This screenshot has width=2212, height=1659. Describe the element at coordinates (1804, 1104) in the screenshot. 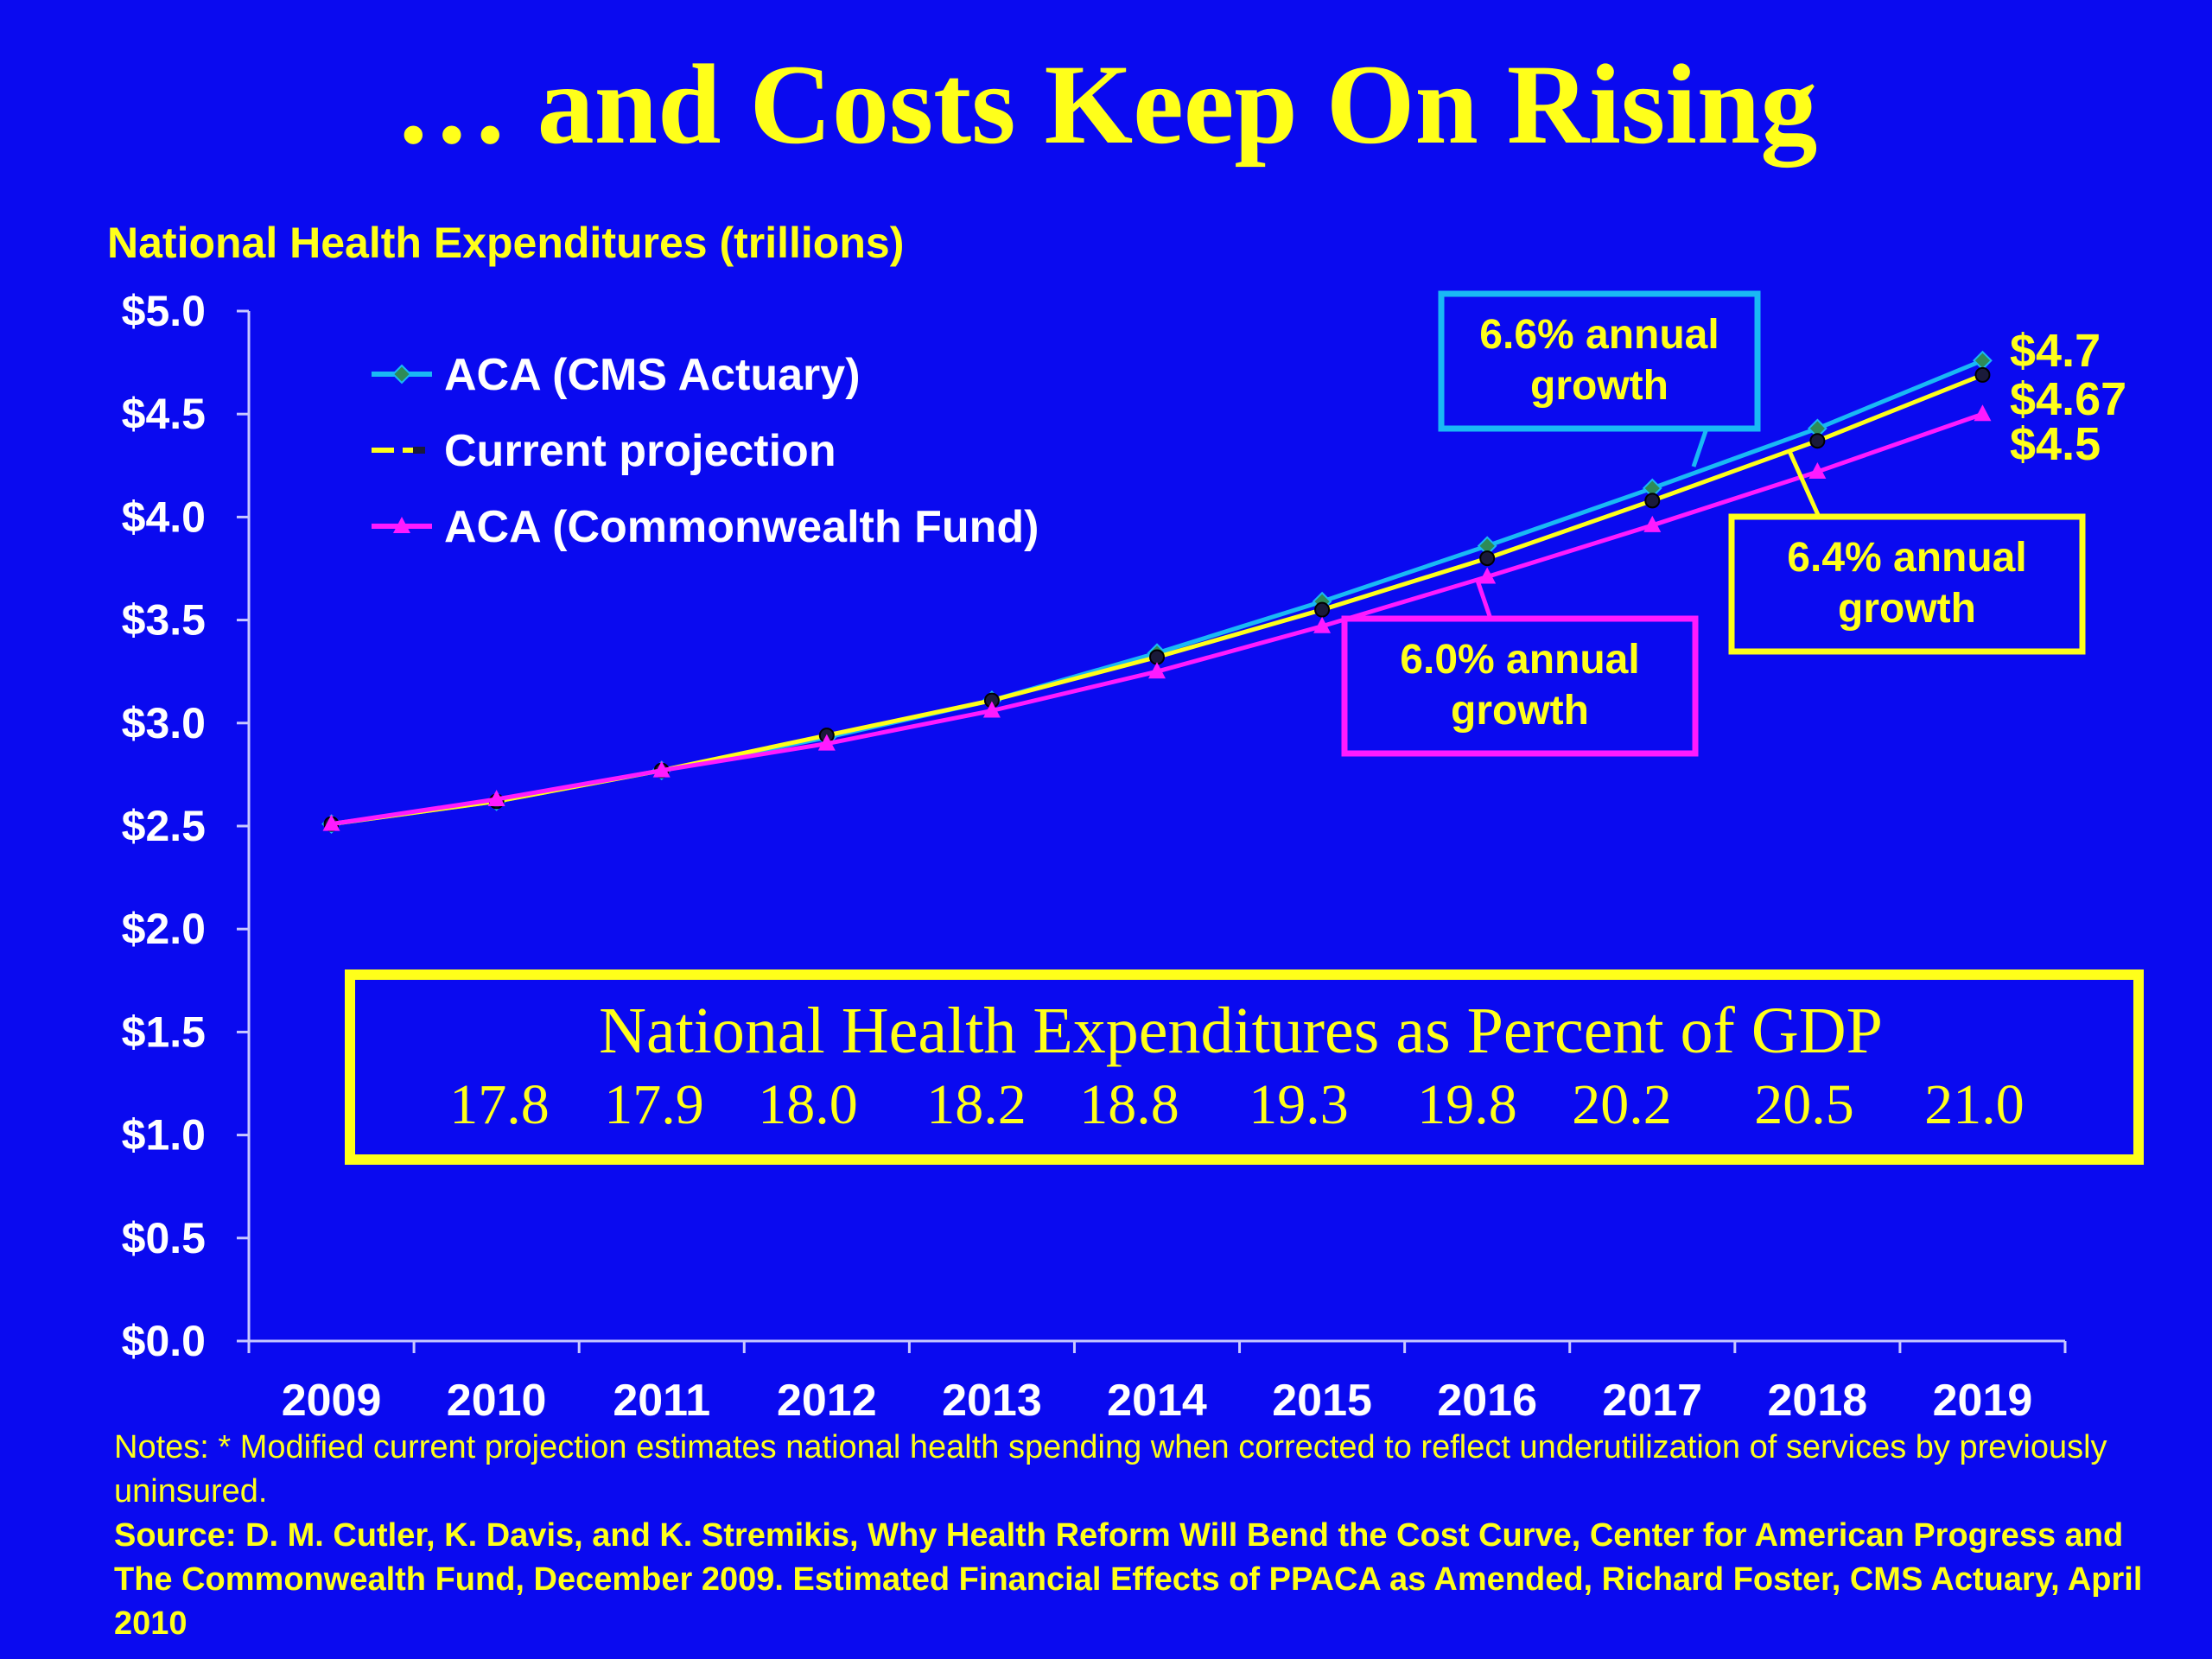

I see `gdp-value: 20.5` at that location.